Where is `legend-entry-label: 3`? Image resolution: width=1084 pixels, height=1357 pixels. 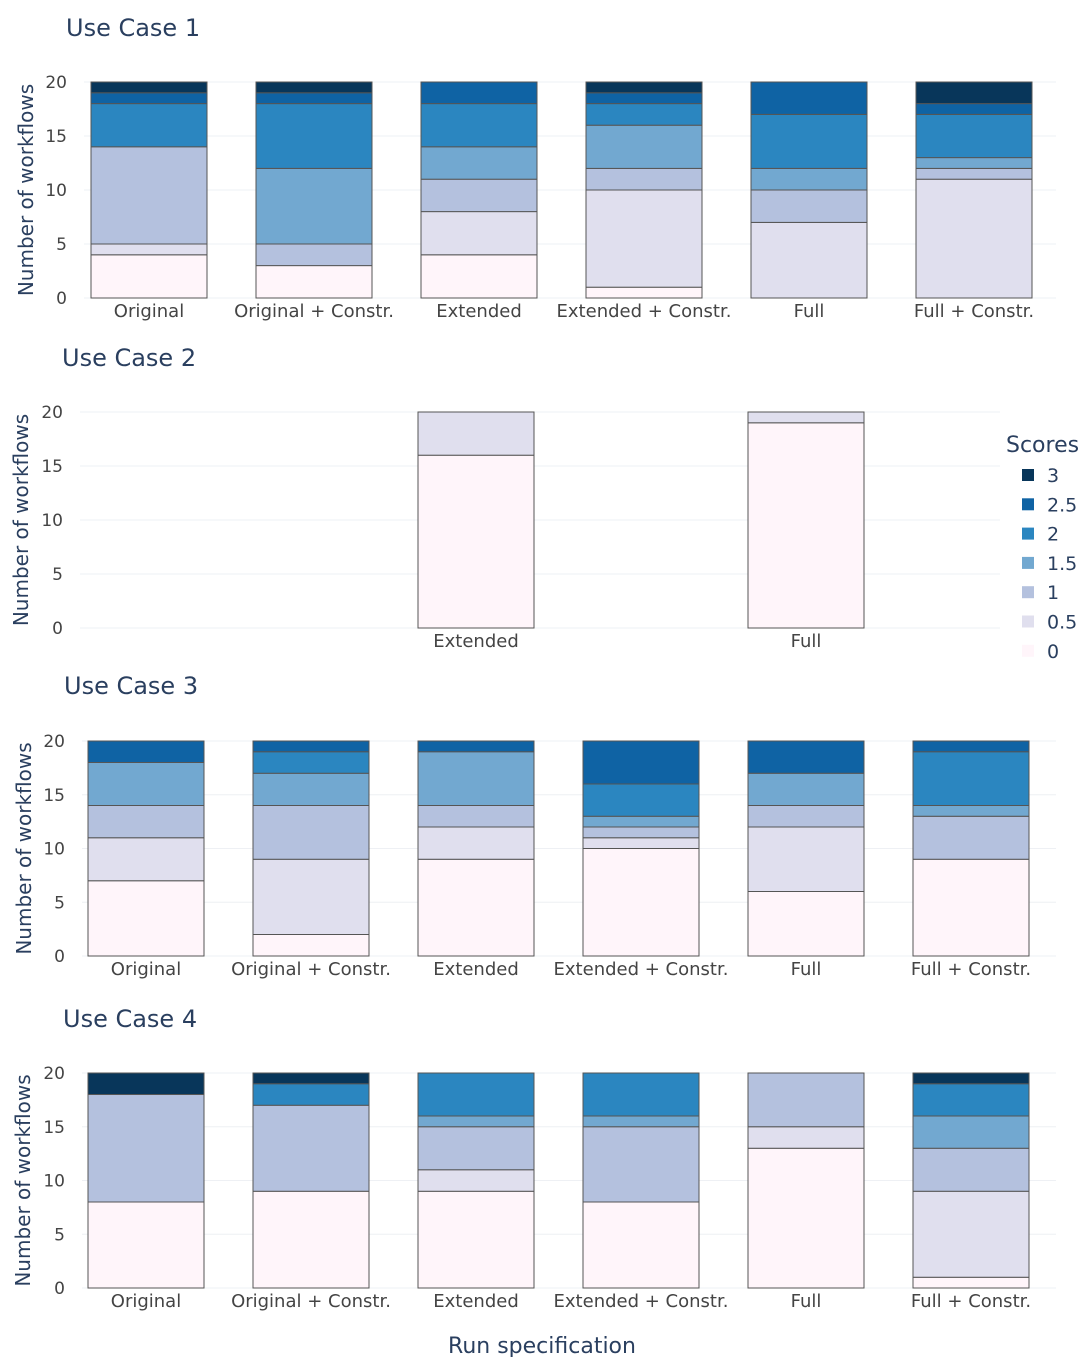
legend-entry-label: 3 is located at coordinates (1053, 476).